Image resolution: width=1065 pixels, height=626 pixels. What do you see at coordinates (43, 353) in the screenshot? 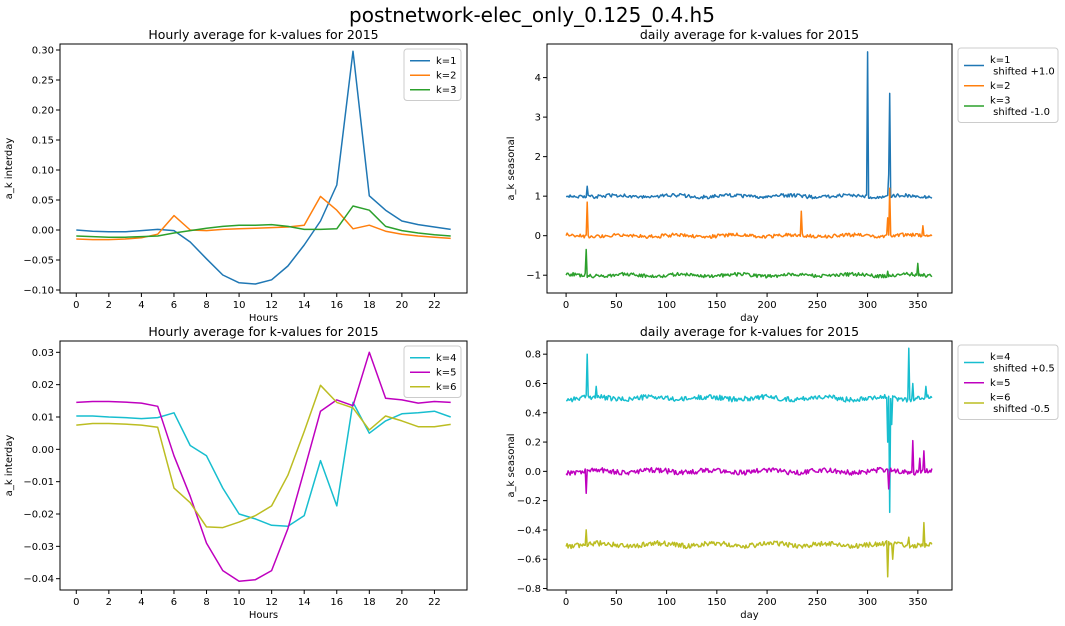
I see `y-tick-label: 0.03` at bounding box center [43, 353].